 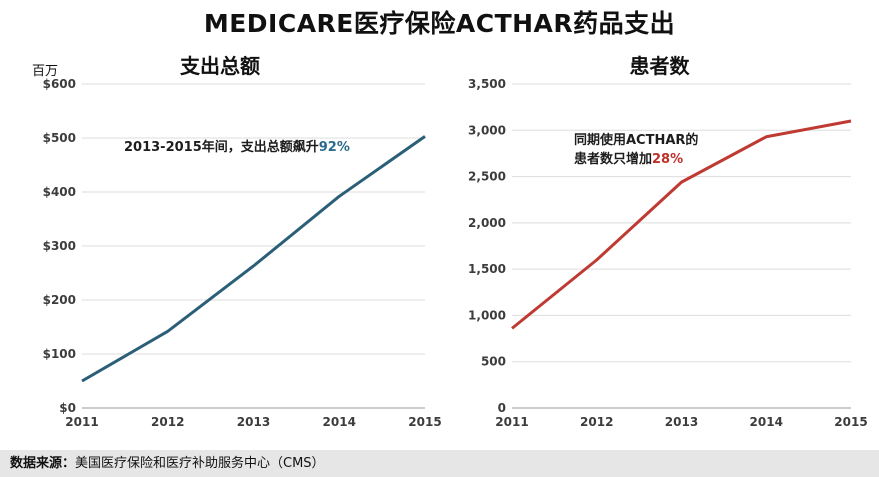 I want to click on spending-y-tick-label: $100, so click(x=59, y=354).